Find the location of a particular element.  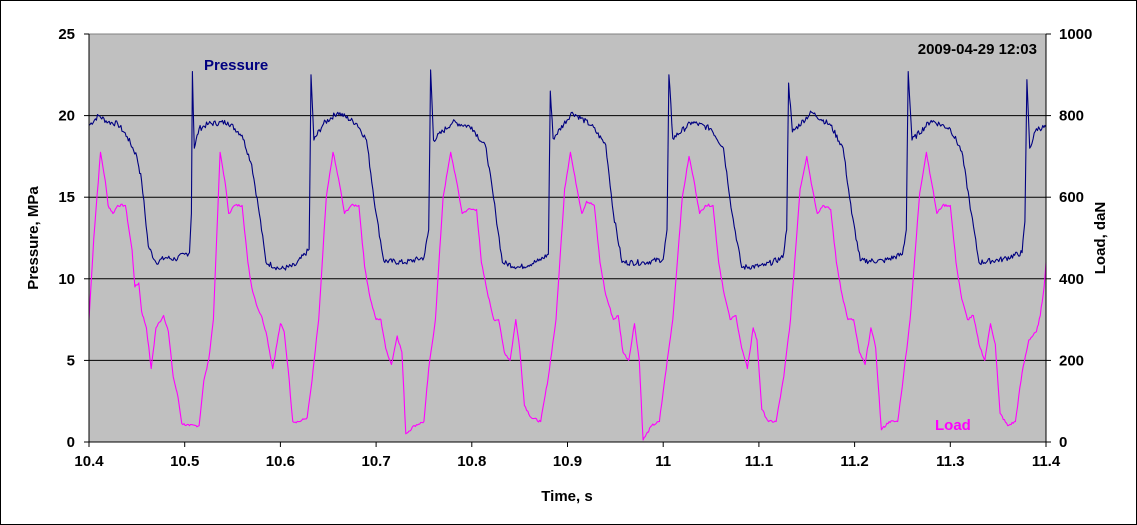

x-tick-label: 10.5 is located at coordinates (184, 461).